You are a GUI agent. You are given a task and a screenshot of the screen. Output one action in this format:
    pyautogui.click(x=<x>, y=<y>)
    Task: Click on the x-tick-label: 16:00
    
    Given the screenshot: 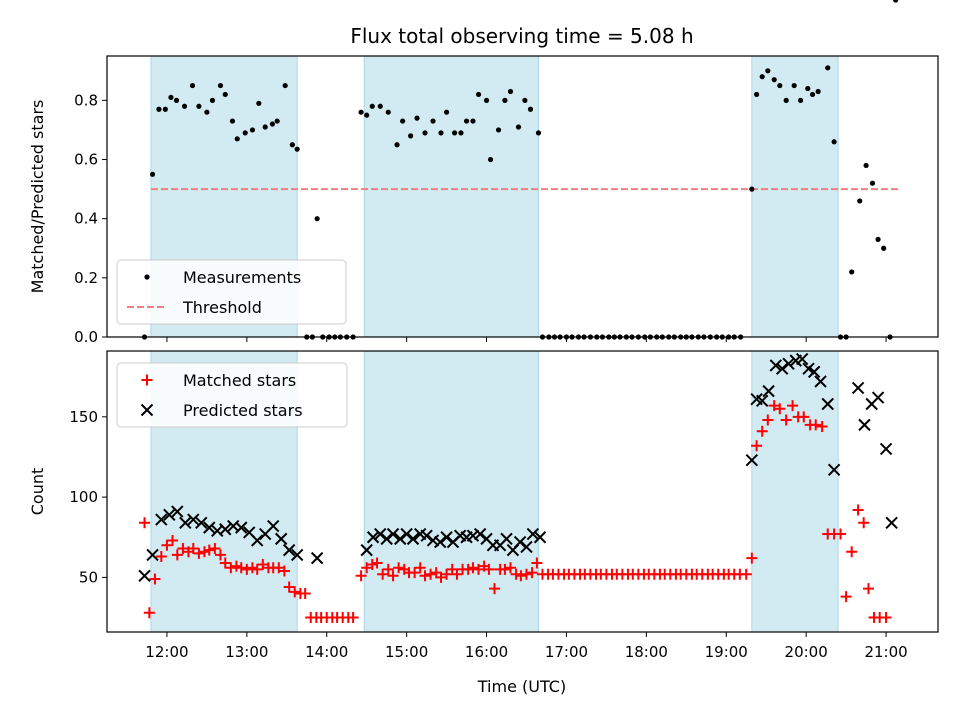 What is the action you would take?
    pyautogui.click(x=486, y=652)
    